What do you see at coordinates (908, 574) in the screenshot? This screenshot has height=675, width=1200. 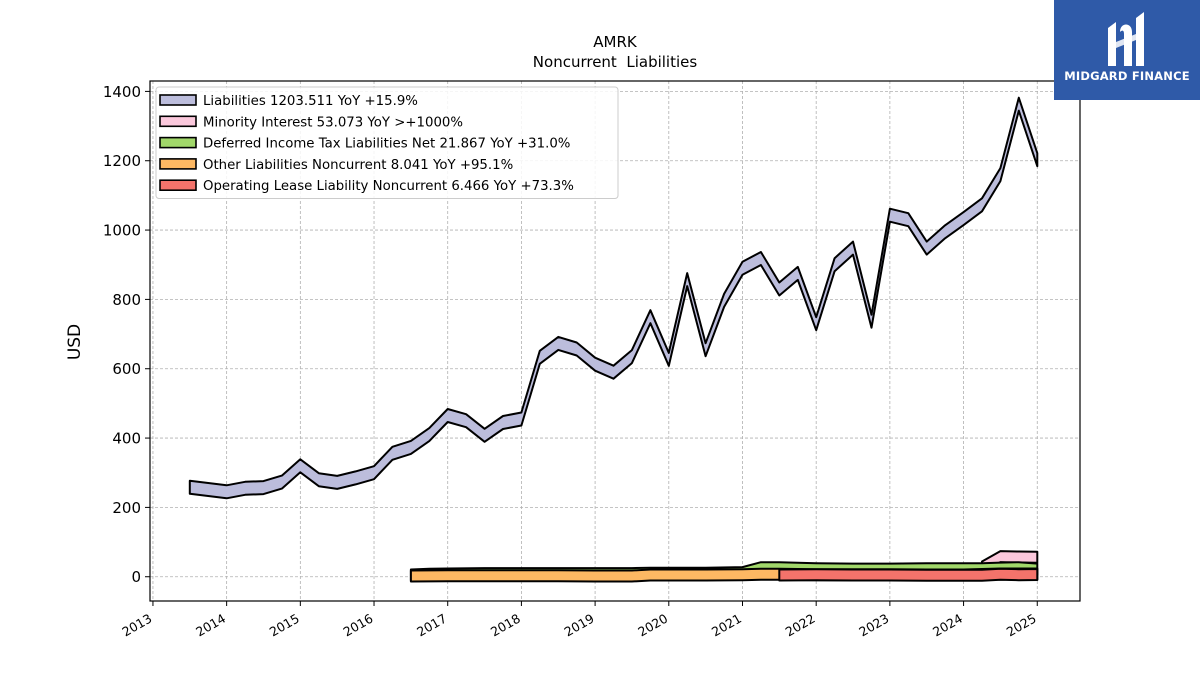 I see `series-band-operating-lease-liability-noncurrent` at bounding box center [908, 574].